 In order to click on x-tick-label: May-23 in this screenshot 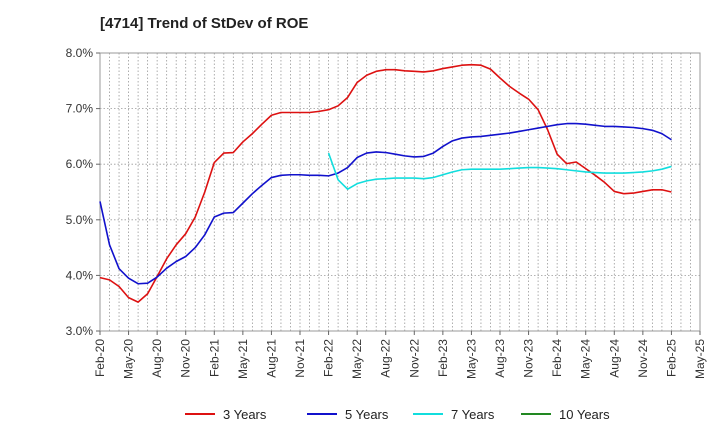, I will do `click(471, 359)`.